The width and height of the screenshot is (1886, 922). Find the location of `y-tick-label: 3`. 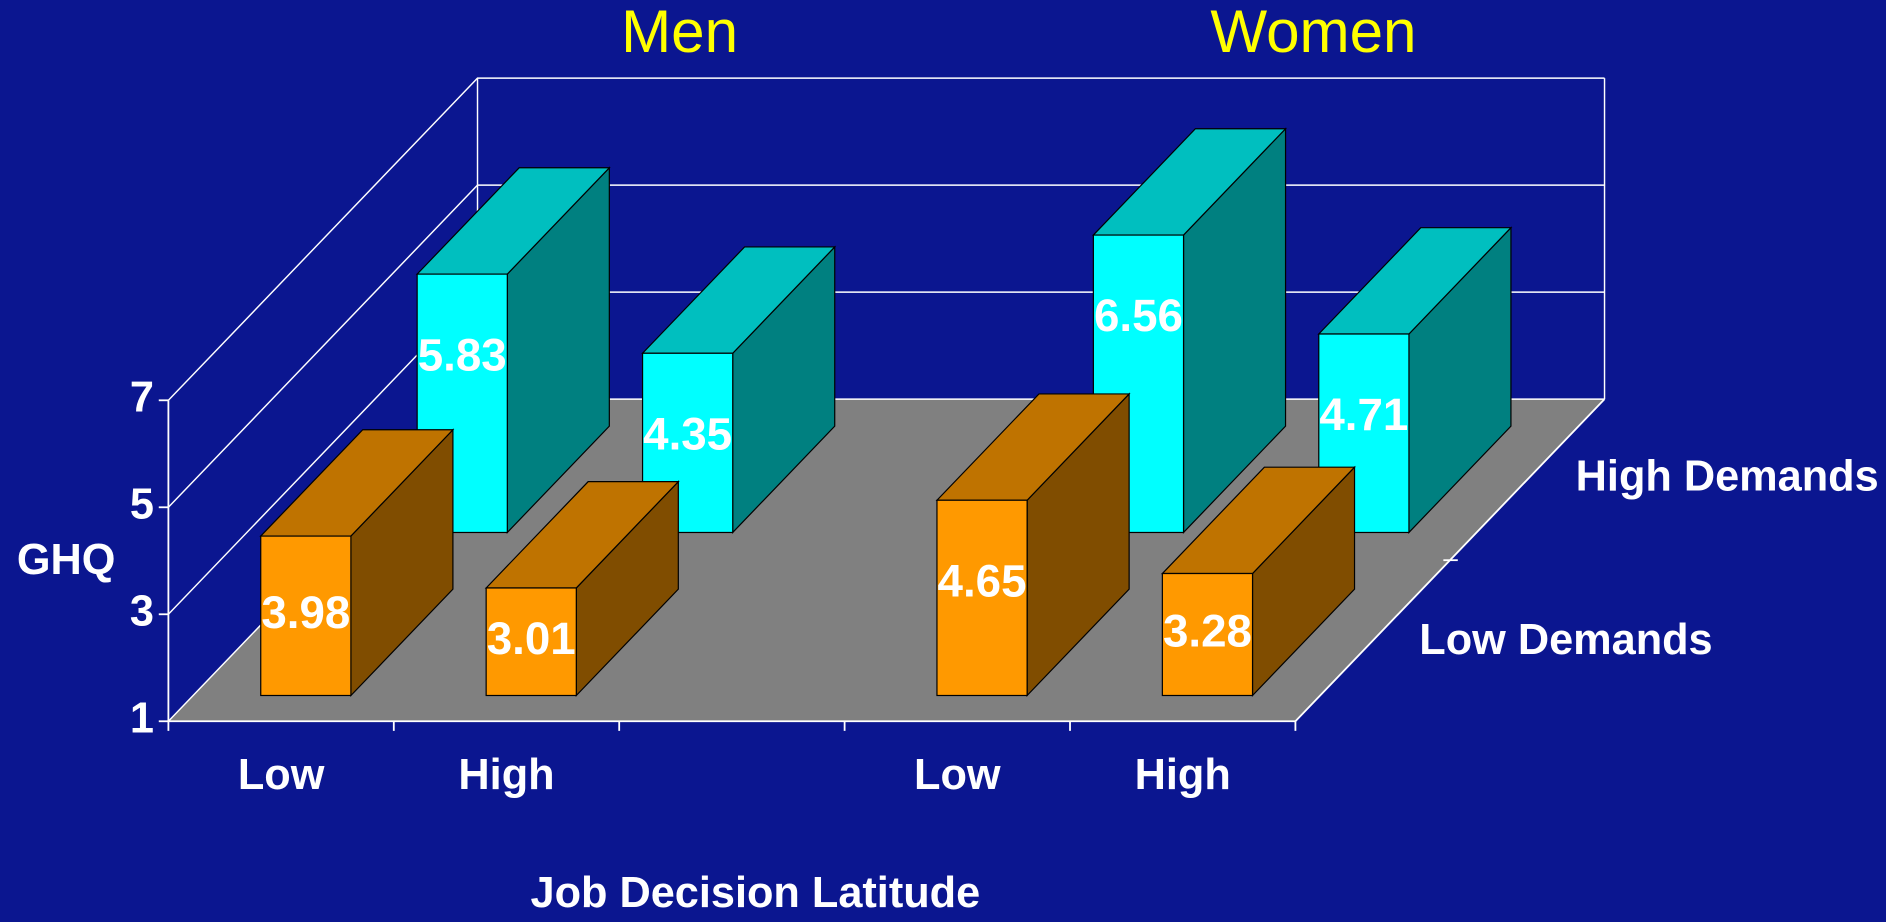

y-tick-label: 3 is located at coordinates (142, 612).